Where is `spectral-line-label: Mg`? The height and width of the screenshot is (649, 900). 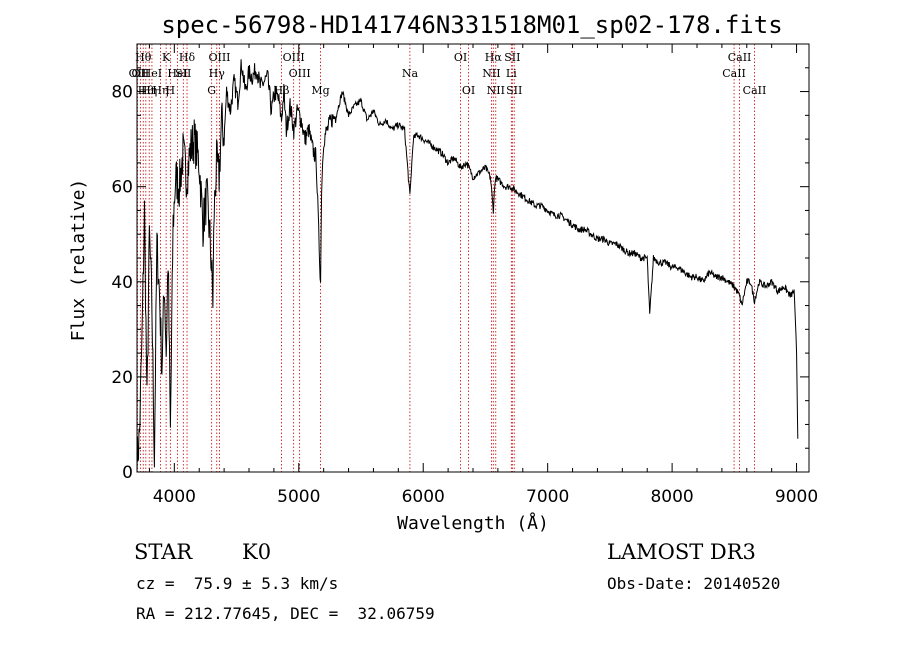 spectral-line-label: Mg is located at coordinates (320, 90).